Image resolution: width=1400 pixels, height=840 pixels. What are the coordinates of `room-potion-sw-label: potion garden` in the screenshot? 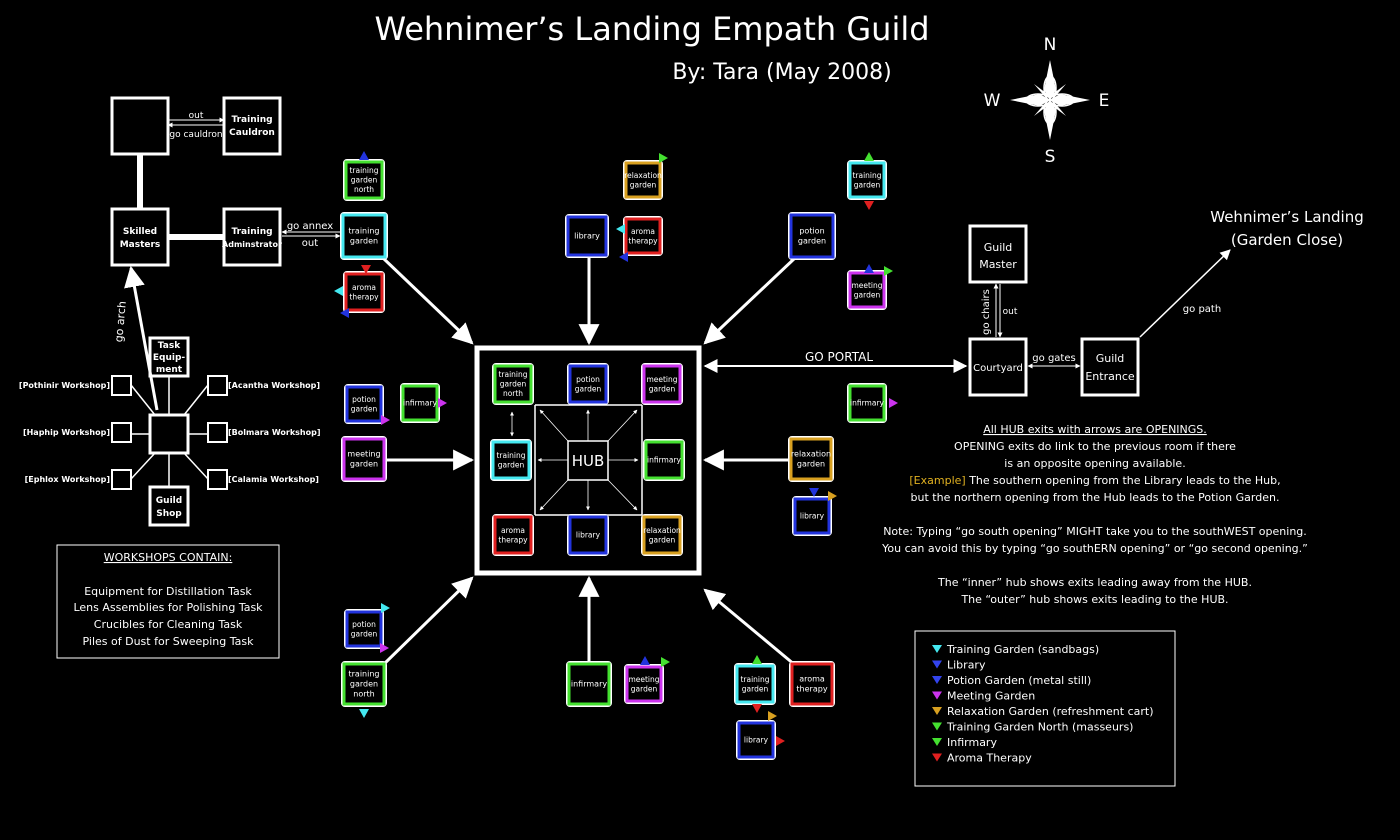 It's located at (364, 629).